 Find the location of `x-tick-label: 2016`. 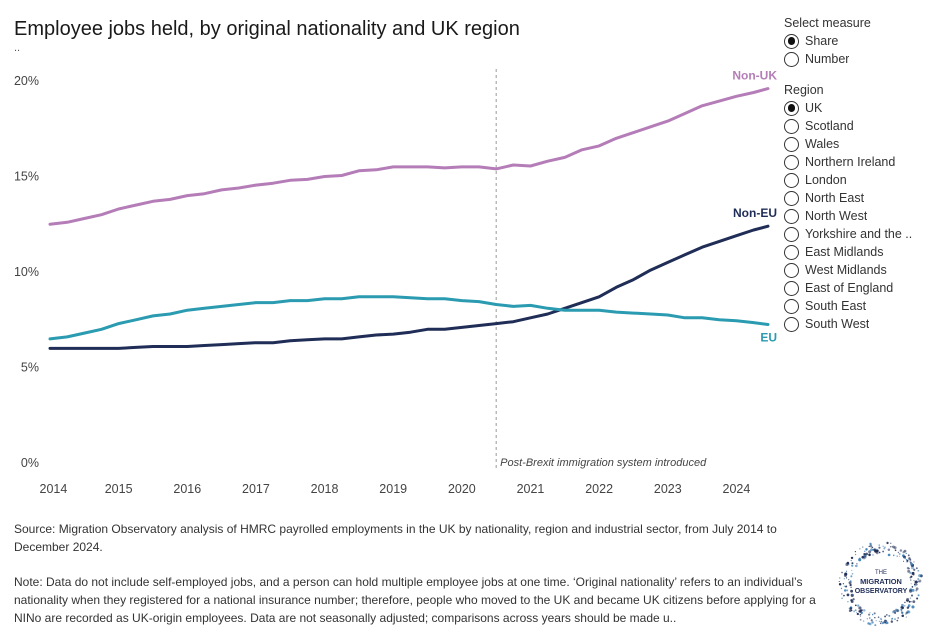

x-tick-label: 2016 is located at coordinates (187, 489).